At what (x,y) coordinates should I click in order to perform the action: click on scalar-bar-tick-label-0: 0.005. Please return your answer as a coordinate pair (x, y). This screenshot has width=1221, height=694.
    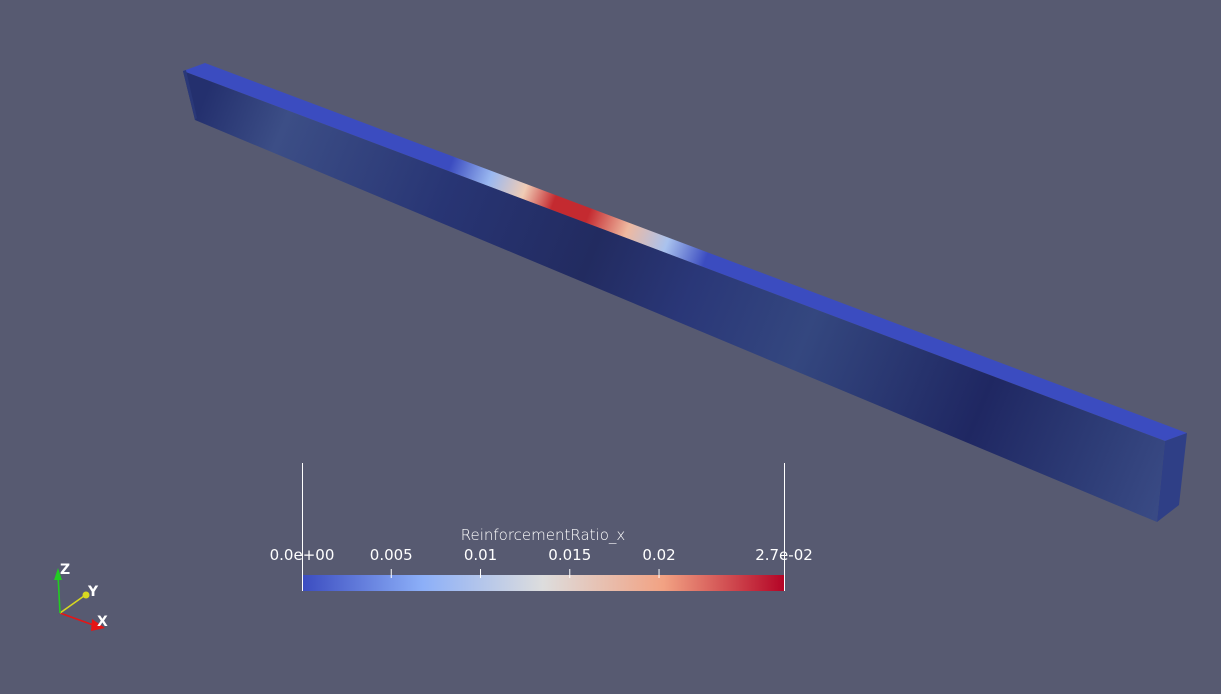
    Looking at the image, I should click on (391, 555).